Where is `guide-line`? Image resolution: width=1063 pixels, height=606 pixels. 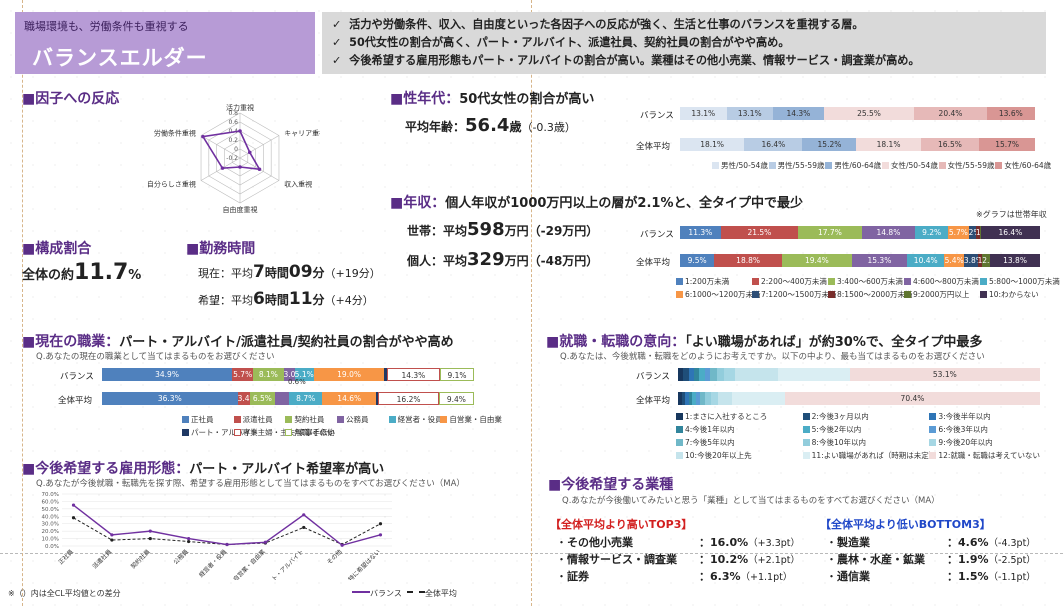
guide-line is located at coordinates (531, 303).